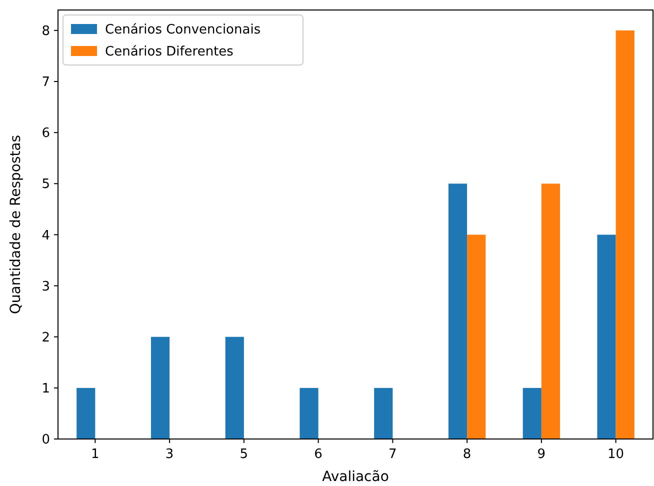 This screenshot has width=654, height=486. What do you see at coordinates (392, 454) in the screenshot?
I see `x-tick-label: 7` at bounding box center [392, 454].